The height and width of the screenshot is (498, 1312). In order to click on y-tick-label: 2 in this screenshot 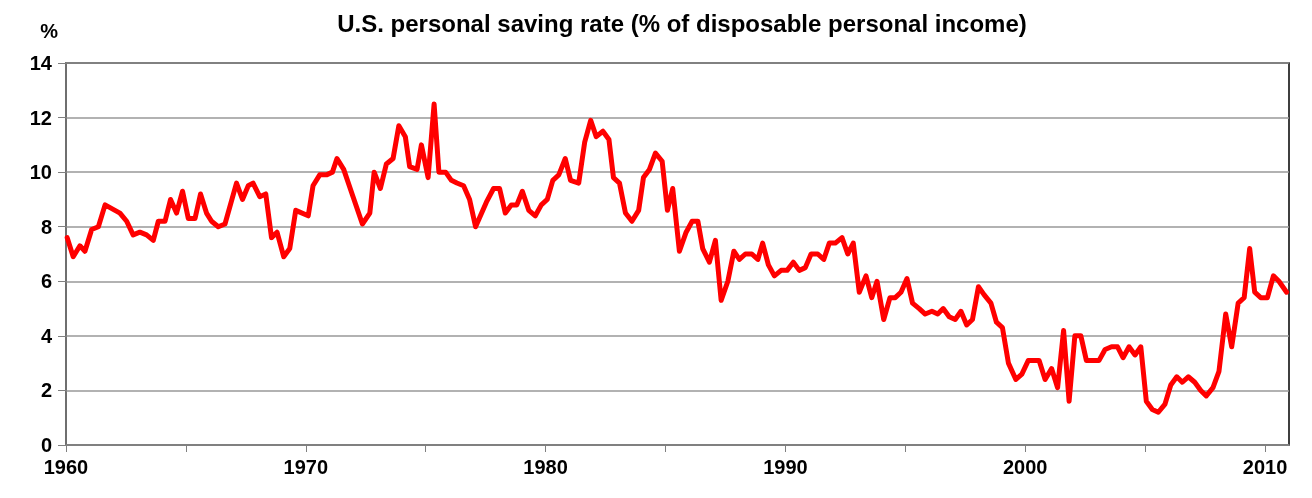, I will do `click(46, 390)`.